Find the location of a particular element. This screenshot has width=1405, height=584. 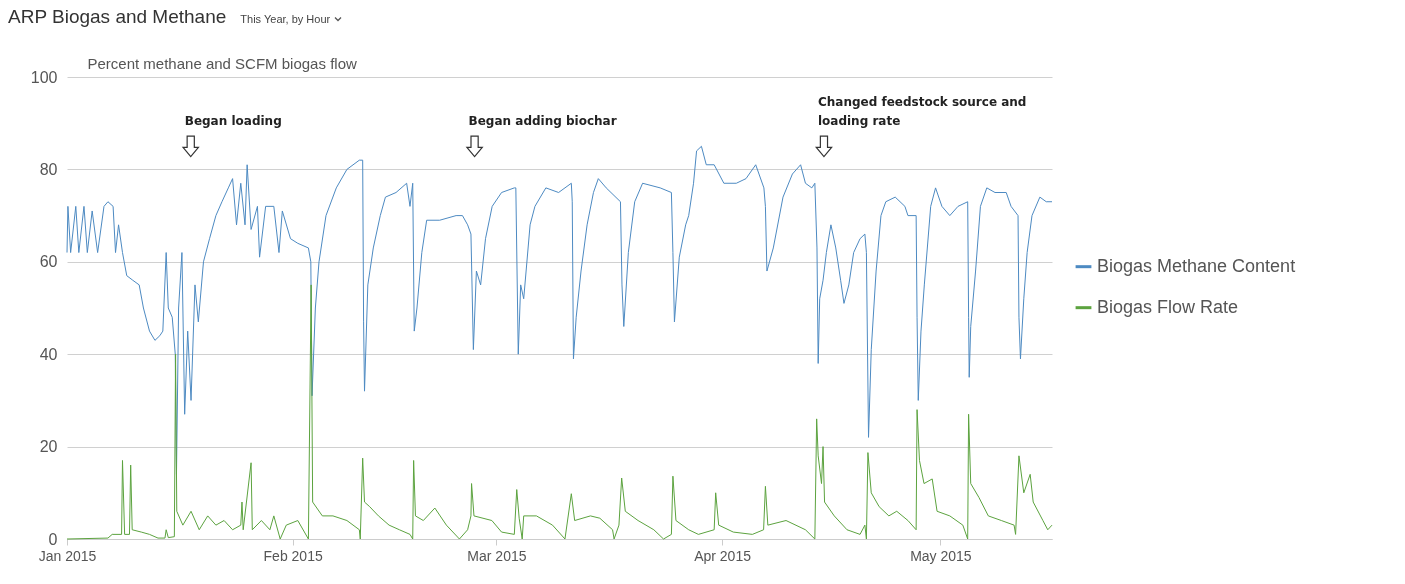

legend-label: Biogas Flow Rate is located at coordinates (1168, 306).